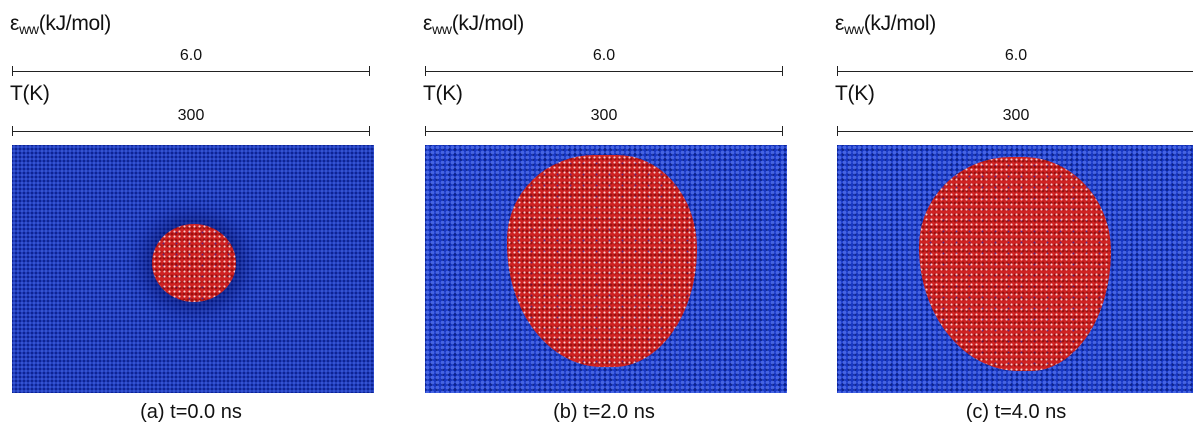  What do you see at coordinates (604, 412) in the screenshot?
I see `panel-caption: (b) t=2.0 ns` at bounding box center [604, 412].